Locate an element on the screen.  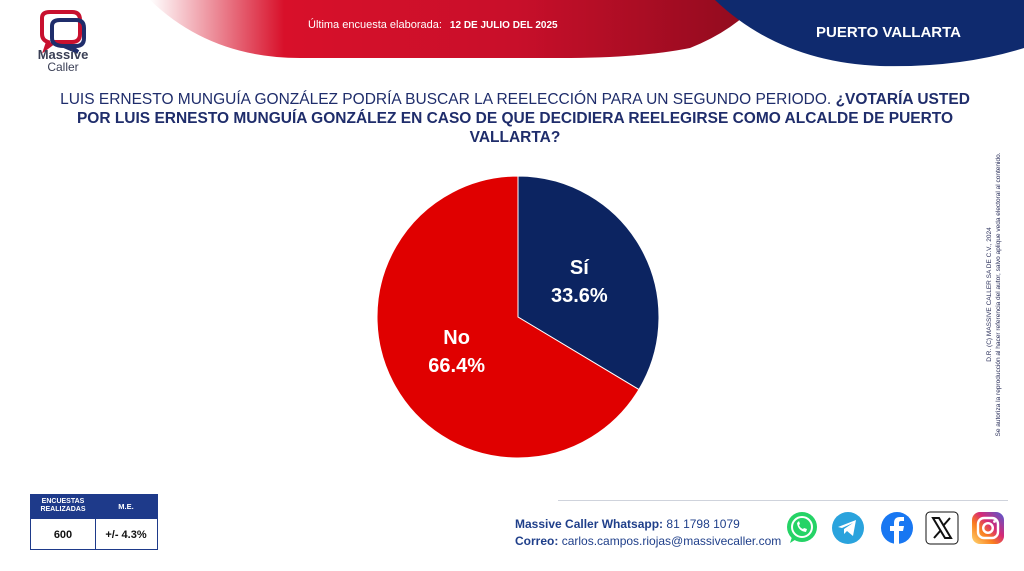
pie-label-category: Sí is located at coordinates (579, 268).